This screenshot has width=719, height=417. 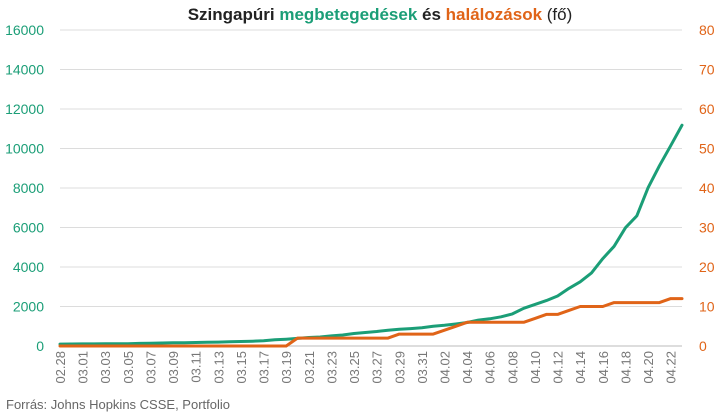 I want to click on x-tick-label: 03.17, so click(x=264, y=367).